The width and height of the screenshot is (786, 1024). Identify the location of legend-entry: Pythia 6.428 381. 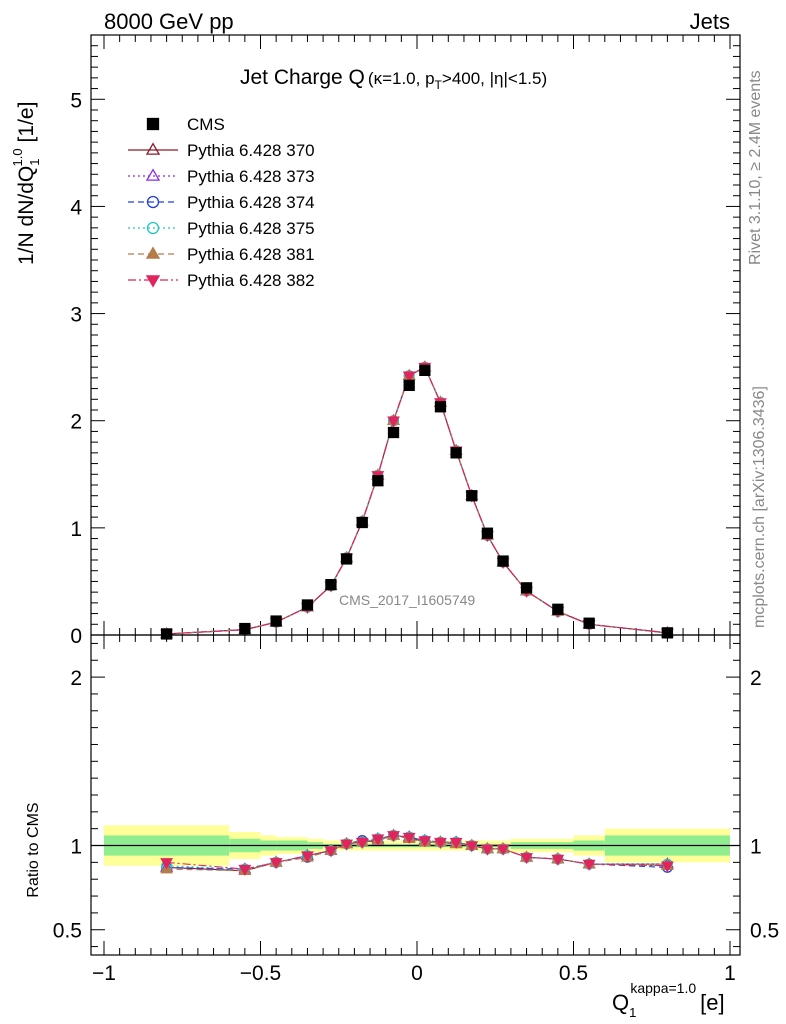
(221, 254).